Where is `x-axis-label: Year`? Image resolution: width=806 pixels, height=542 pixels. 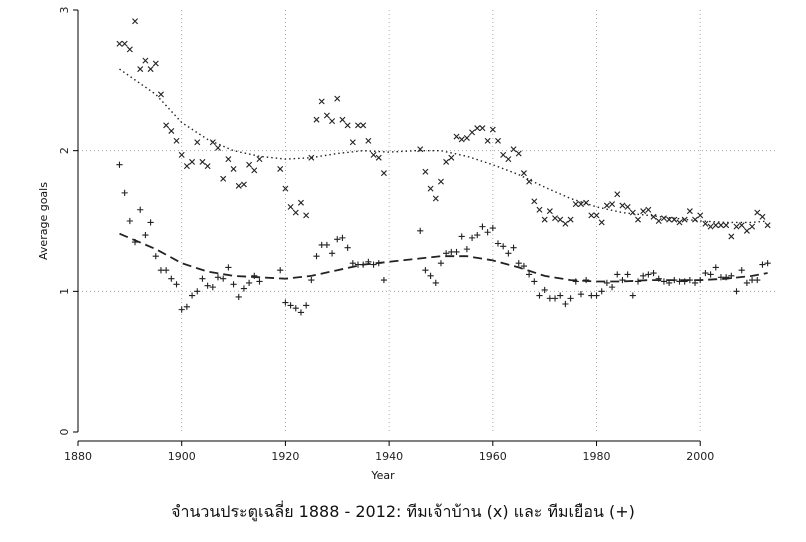
x-axis-label: Year is located at coordinates (382, 475).